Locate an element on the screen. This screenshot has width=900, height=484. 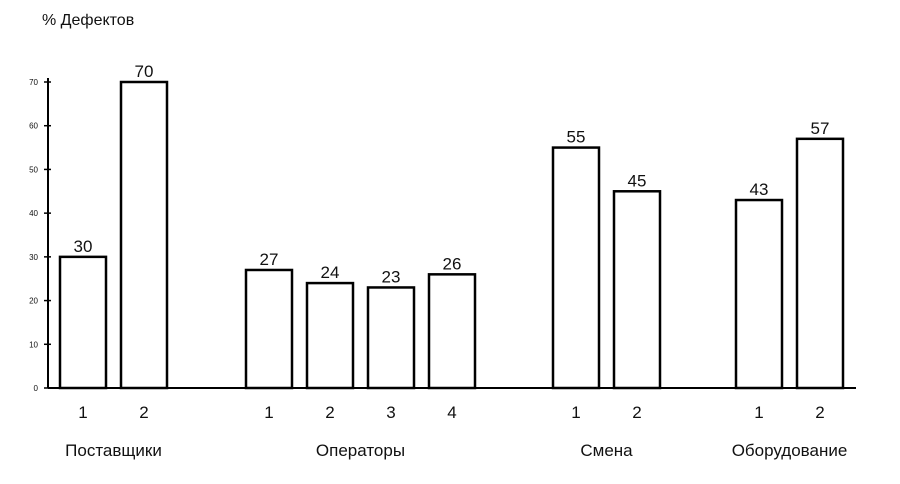
bar-value-label: 57 is located at coordinates (820, 128).